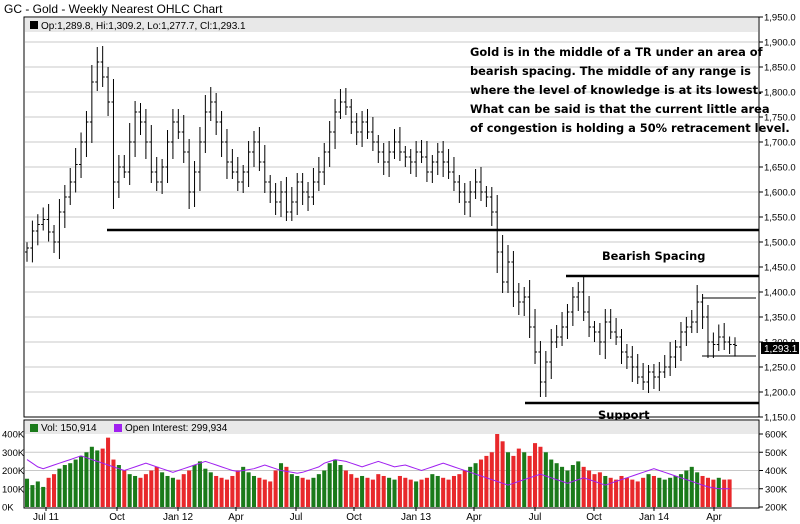 The width and height of the screenshot is (800, 524). What do you see at coordinates (378, 472) in the screenshot?
I see `open-interest-line` at bounding box center [378, 472].